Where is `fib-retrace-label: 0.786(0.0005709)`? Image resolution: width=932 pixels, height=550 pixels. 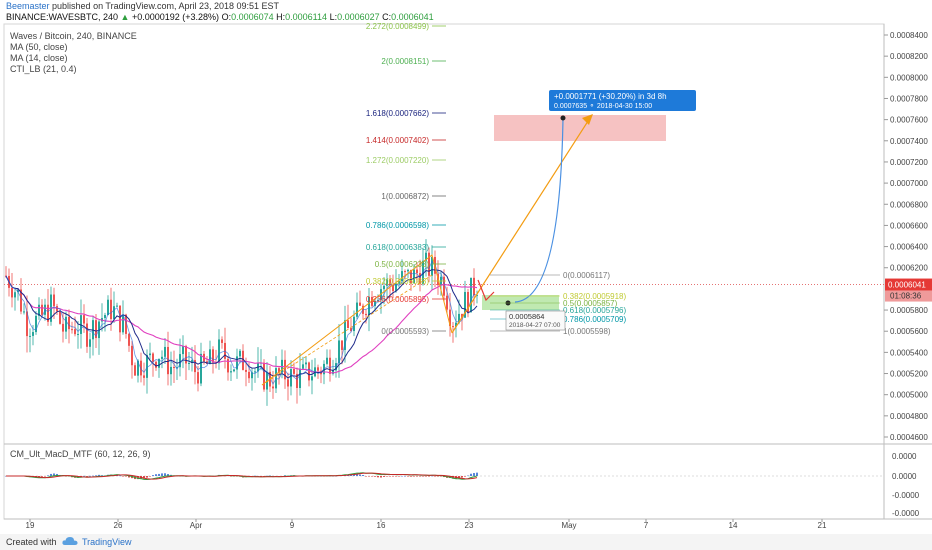
fib-retrace-label: 0.786(0.0005709) is located at coordinates (595, 319).